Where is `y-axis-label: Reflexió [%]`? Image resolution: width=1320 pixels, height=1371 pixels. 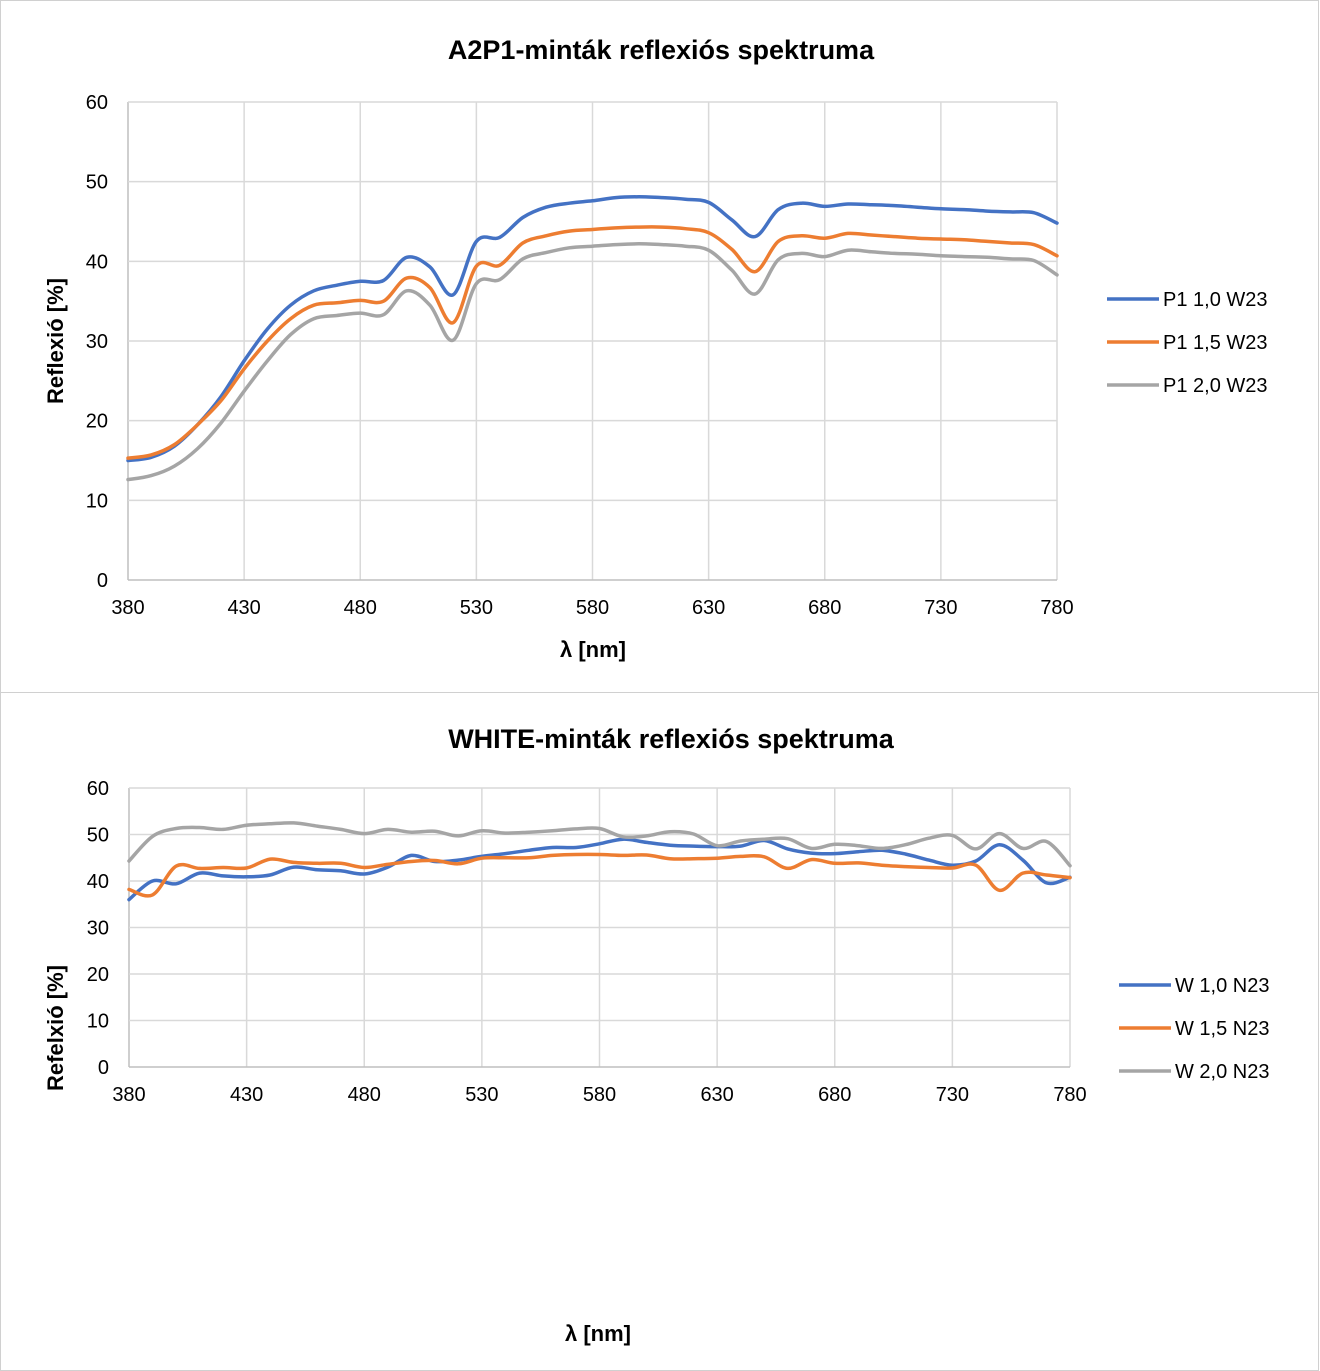 y-axis-label: Reflexió [%] is located at coordinates (55, 341).